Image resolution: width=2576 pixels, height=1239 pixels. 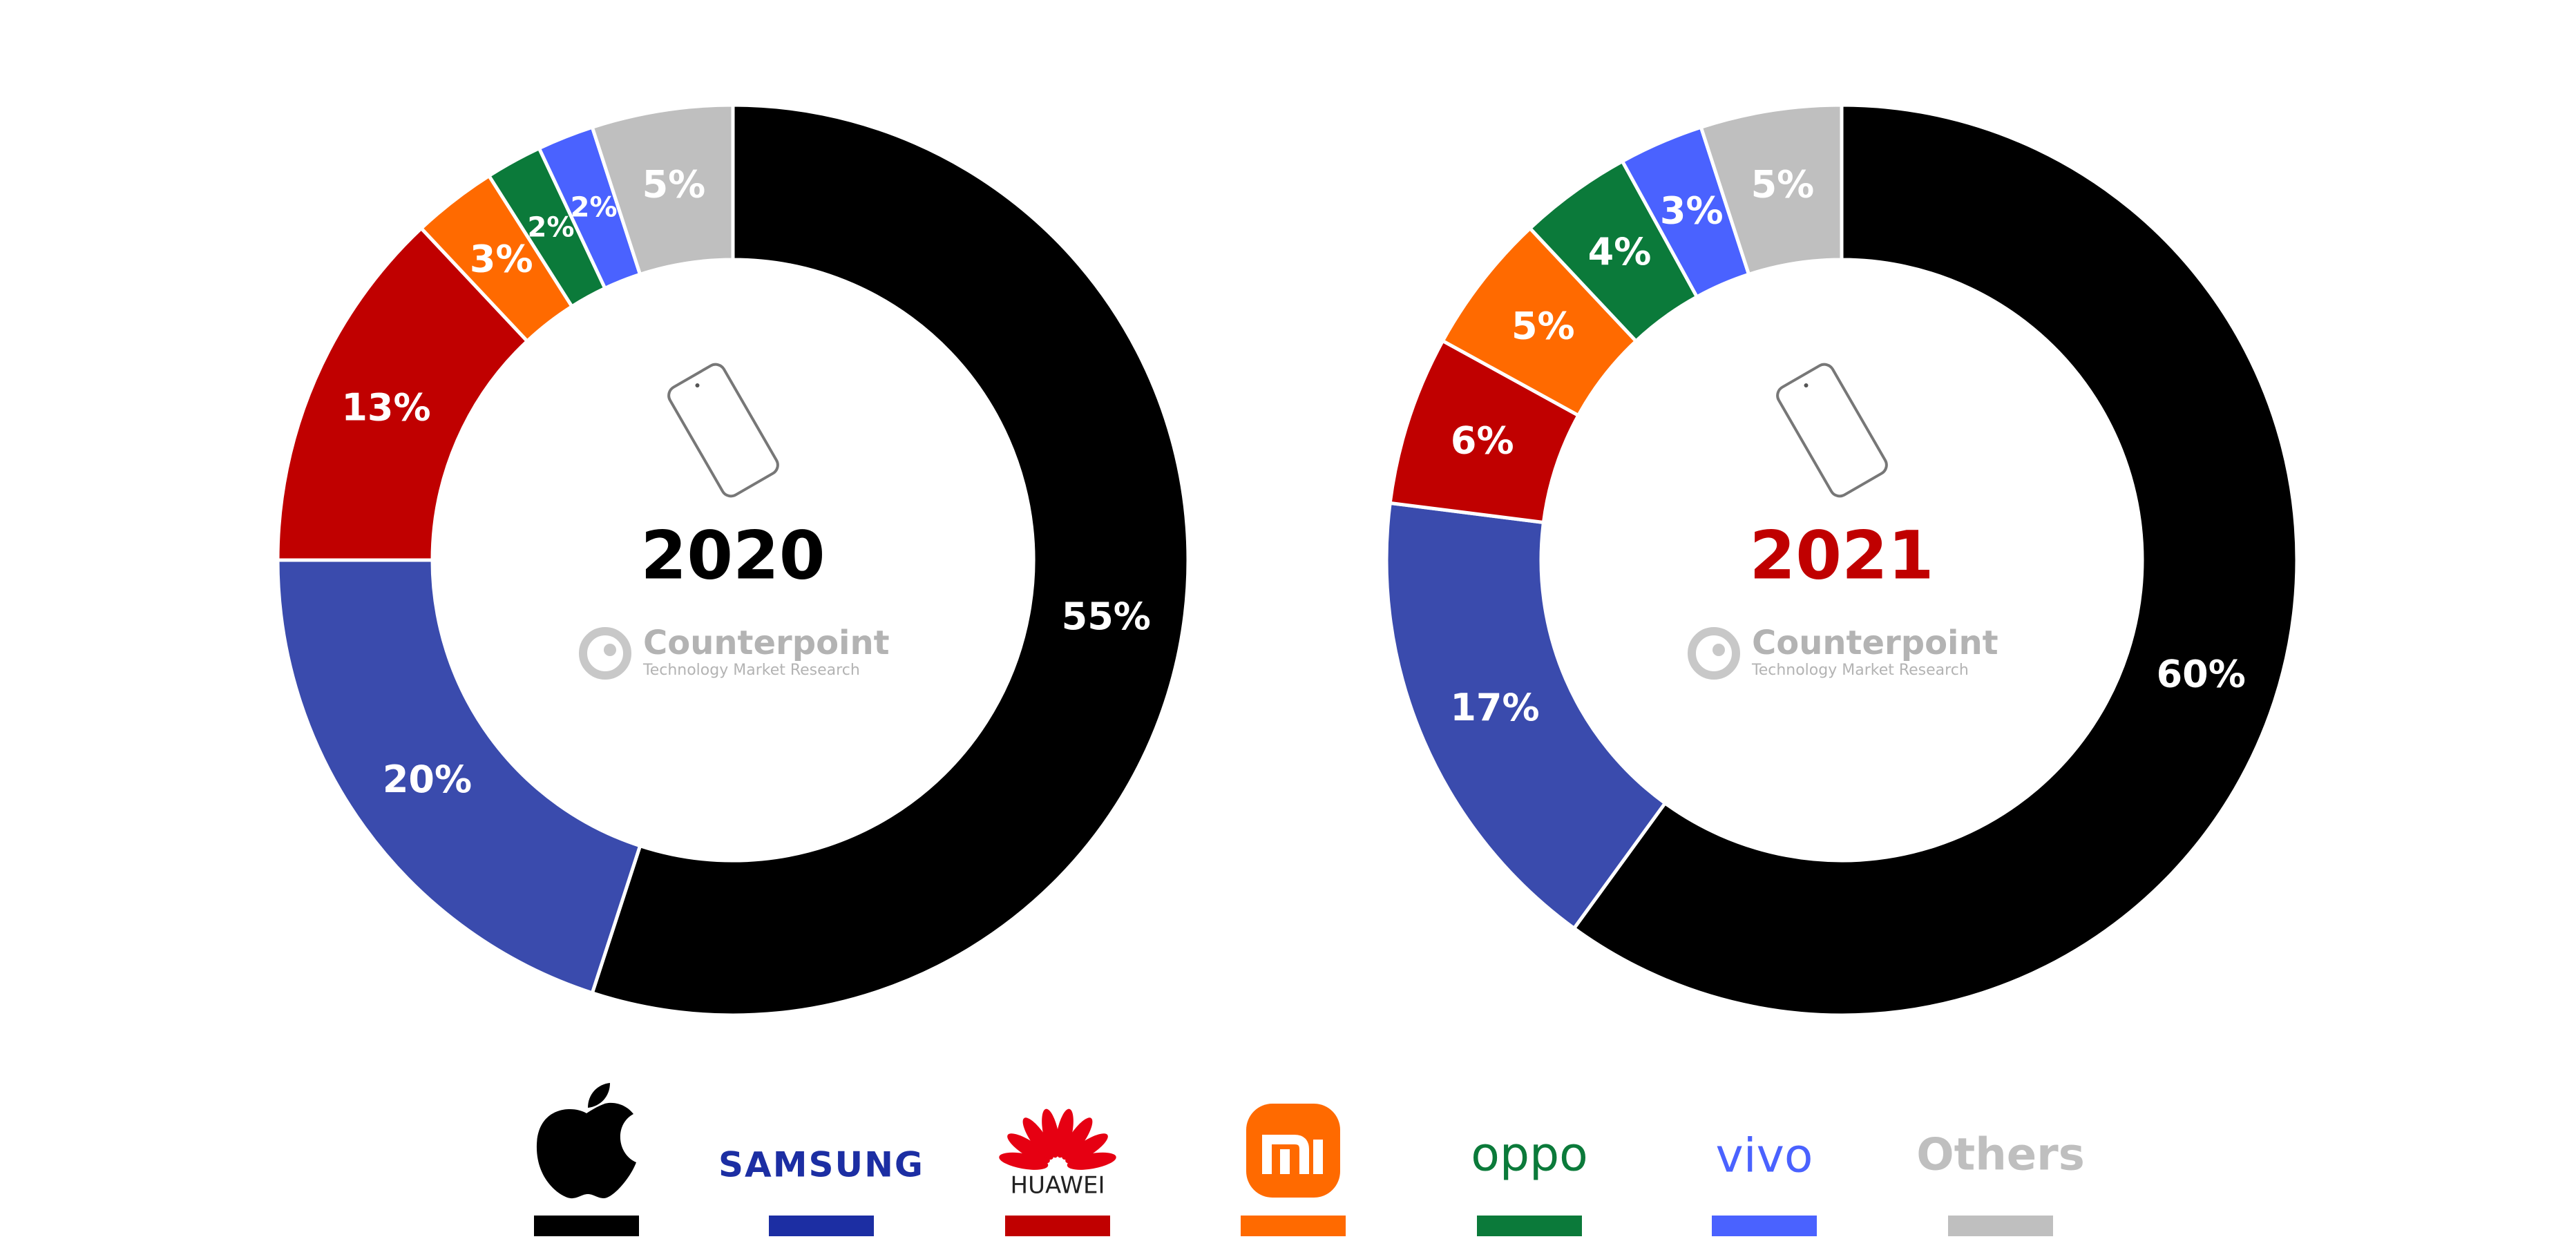 What do you see at coordinates (2000, 1155) in the screenshot?
I see `legend-label: Others` at bounding box center [2000, 1155].